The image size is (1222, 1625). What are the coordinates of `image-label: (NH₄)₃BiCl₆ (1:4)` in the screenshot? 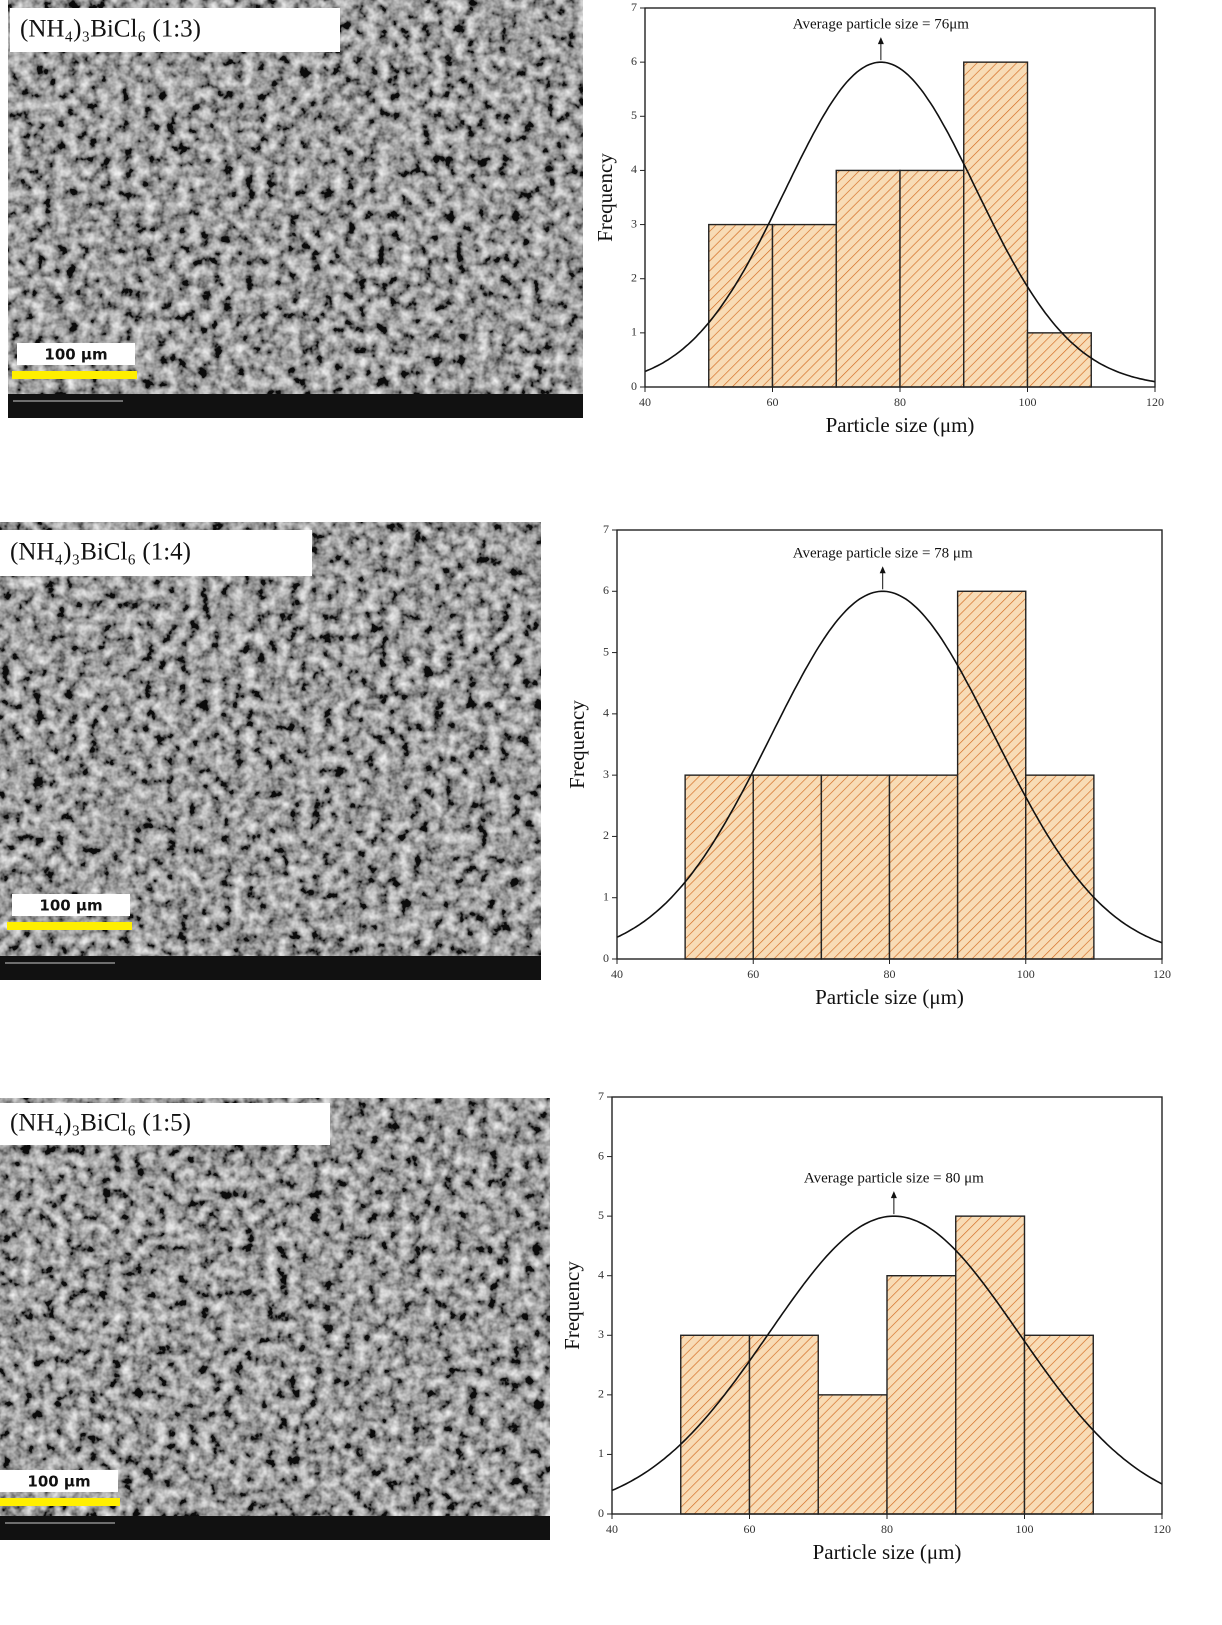 It's located at (100, 552).